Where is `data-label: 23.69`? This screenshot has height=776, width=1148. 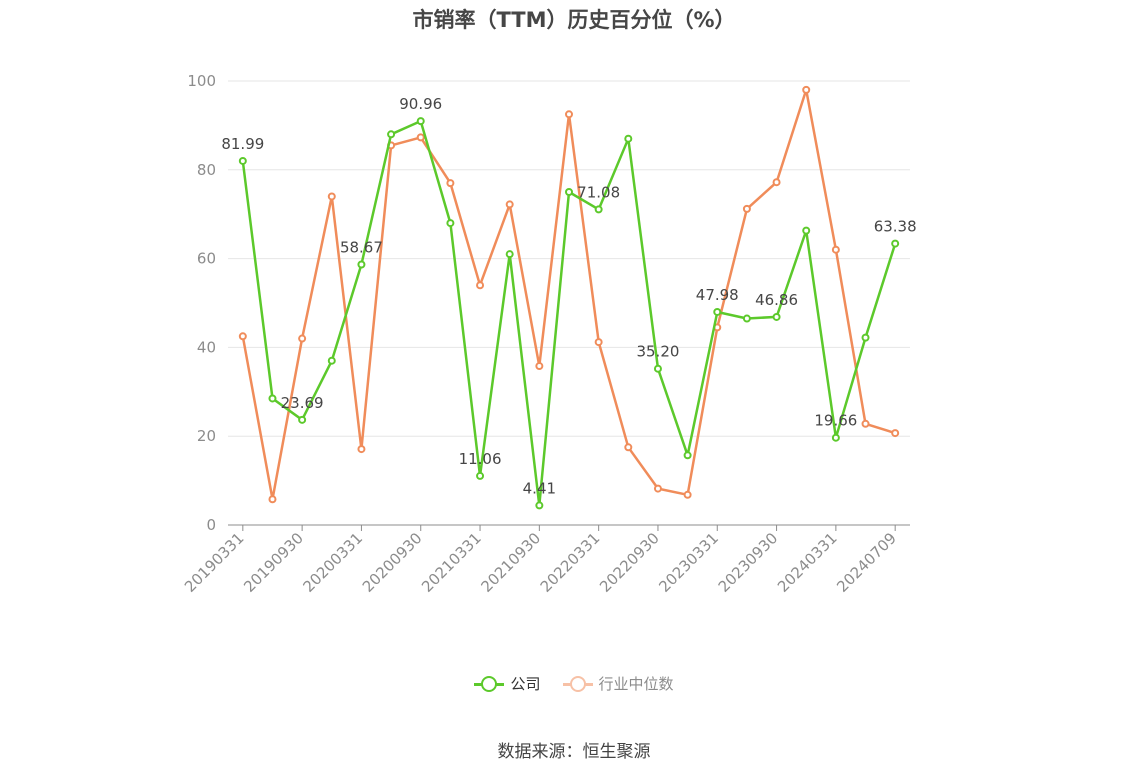 data-label: 23.69 is located at coordinates (302, 403).